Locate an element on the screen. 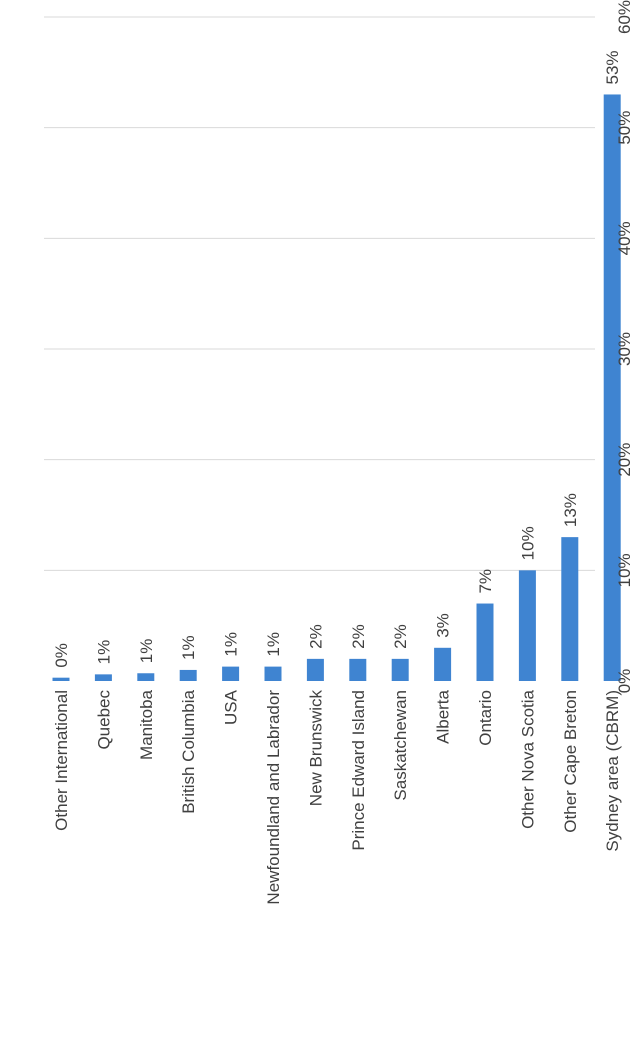  category-label: Prince Edward Island is located at coordinates (358, 770).